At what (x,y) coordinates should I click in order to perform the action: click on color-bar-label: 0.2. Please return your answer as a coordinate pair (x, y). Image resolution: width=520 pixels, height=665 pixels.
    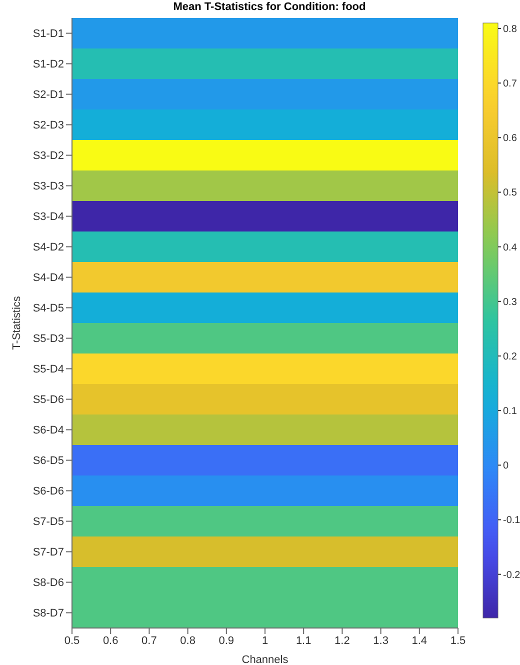
    Looking at the image, I should click on (510, 356).